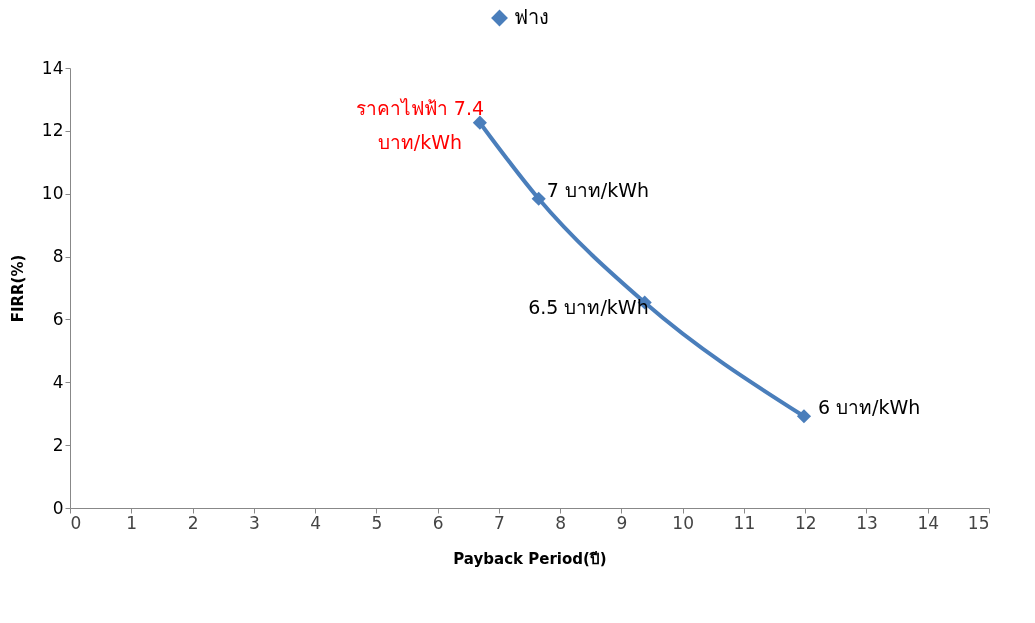 This screenshot has height=623, width=1035. Describe the element at coordinates (76, 522) in the screenshot. I see `x-tick-label: 0` at that location.